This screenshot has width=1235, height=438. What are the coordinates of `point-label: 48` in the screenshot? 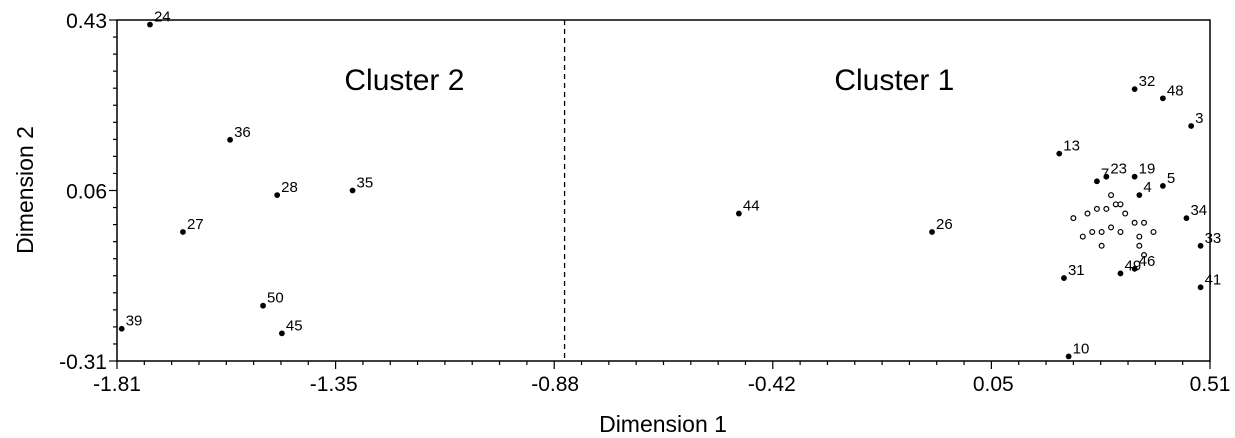 It's located at (1175, 90).